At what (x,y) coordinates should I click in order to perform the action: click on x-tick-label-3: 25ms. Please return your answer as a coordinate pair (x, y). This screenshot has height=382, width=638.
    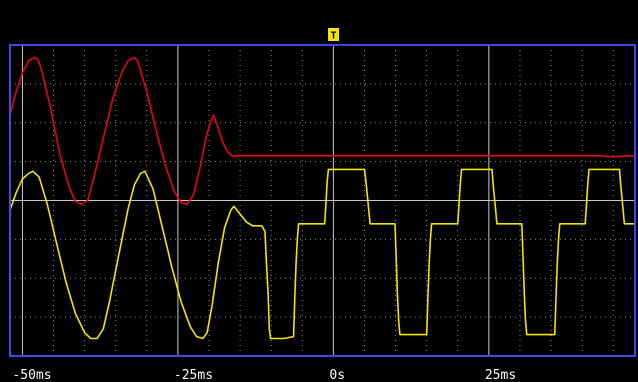
    Looking at the image, I should click on (500, 375).